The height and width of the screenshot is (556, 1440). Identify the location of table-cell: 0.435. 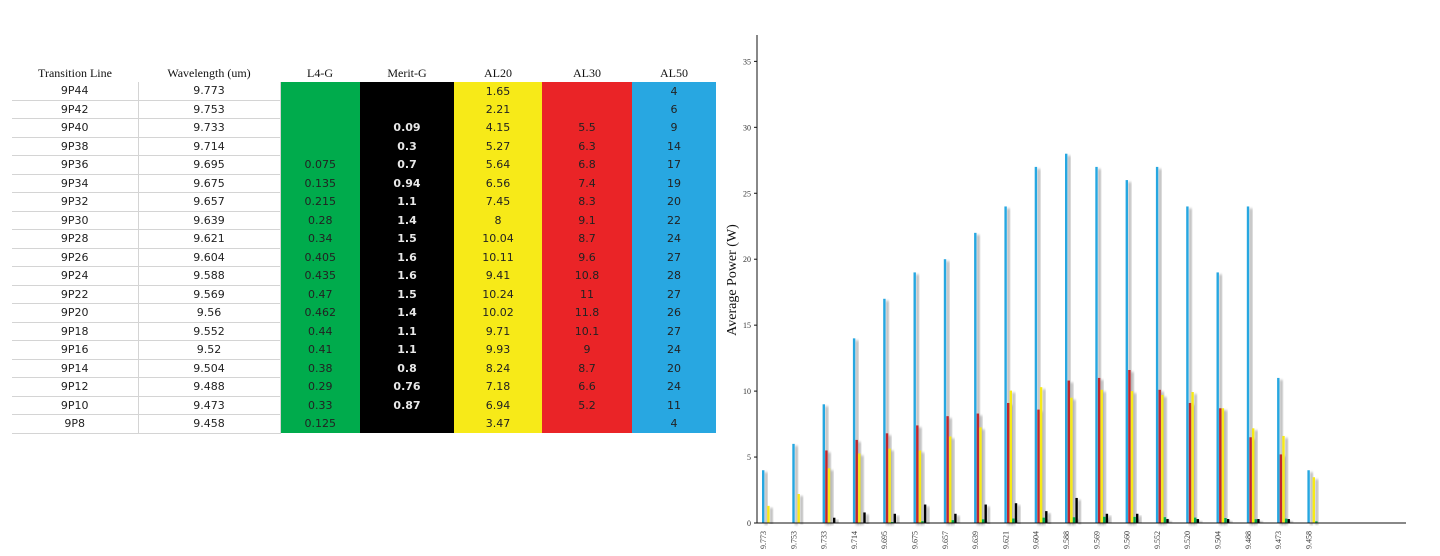
(320, 275).